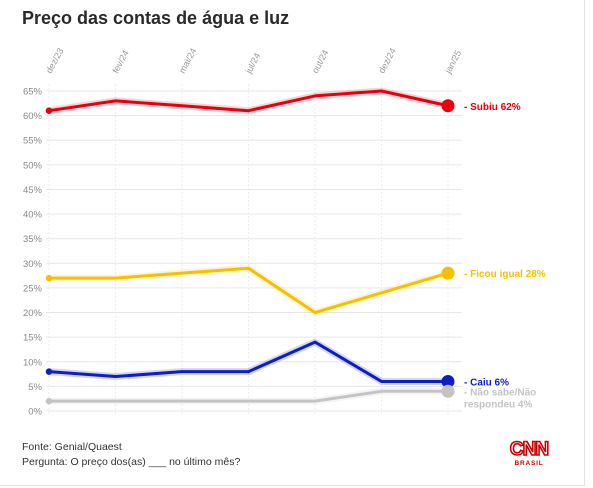 The width and height of the screenshot is (593, 488). What do you see at coordinates (35, 387) in the screenshot?
I see `y-tick-label: 5%` at bounding box center [35, 387].